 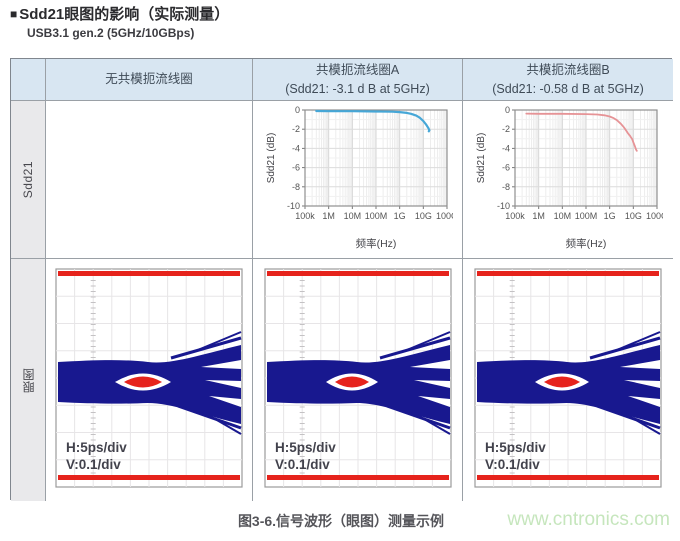 I want to click on page-subtitle: USB3.1 gen.2 (5GHz/10GBps), so click(x=111, y=33).